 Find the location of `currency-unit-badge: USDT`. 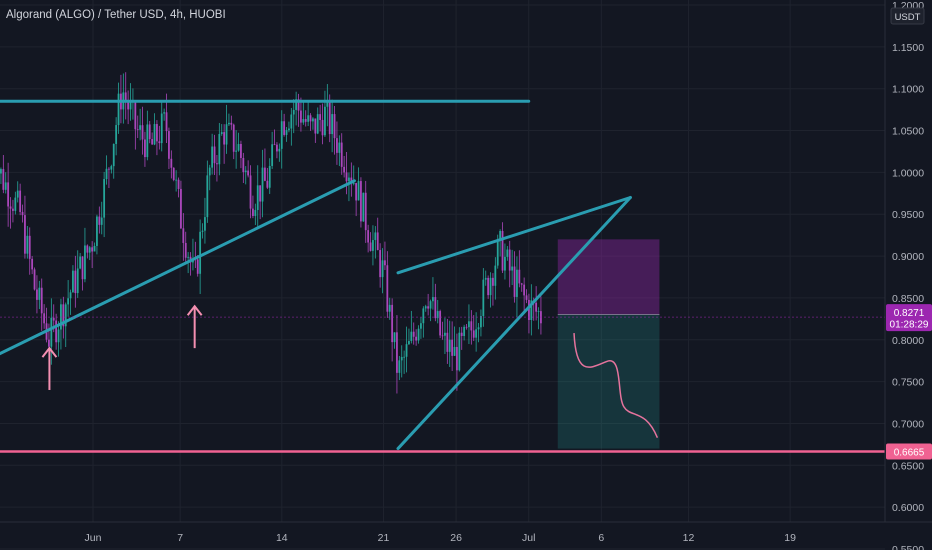

currency-unit-badge: USDT is located at coordinates (907, 16).